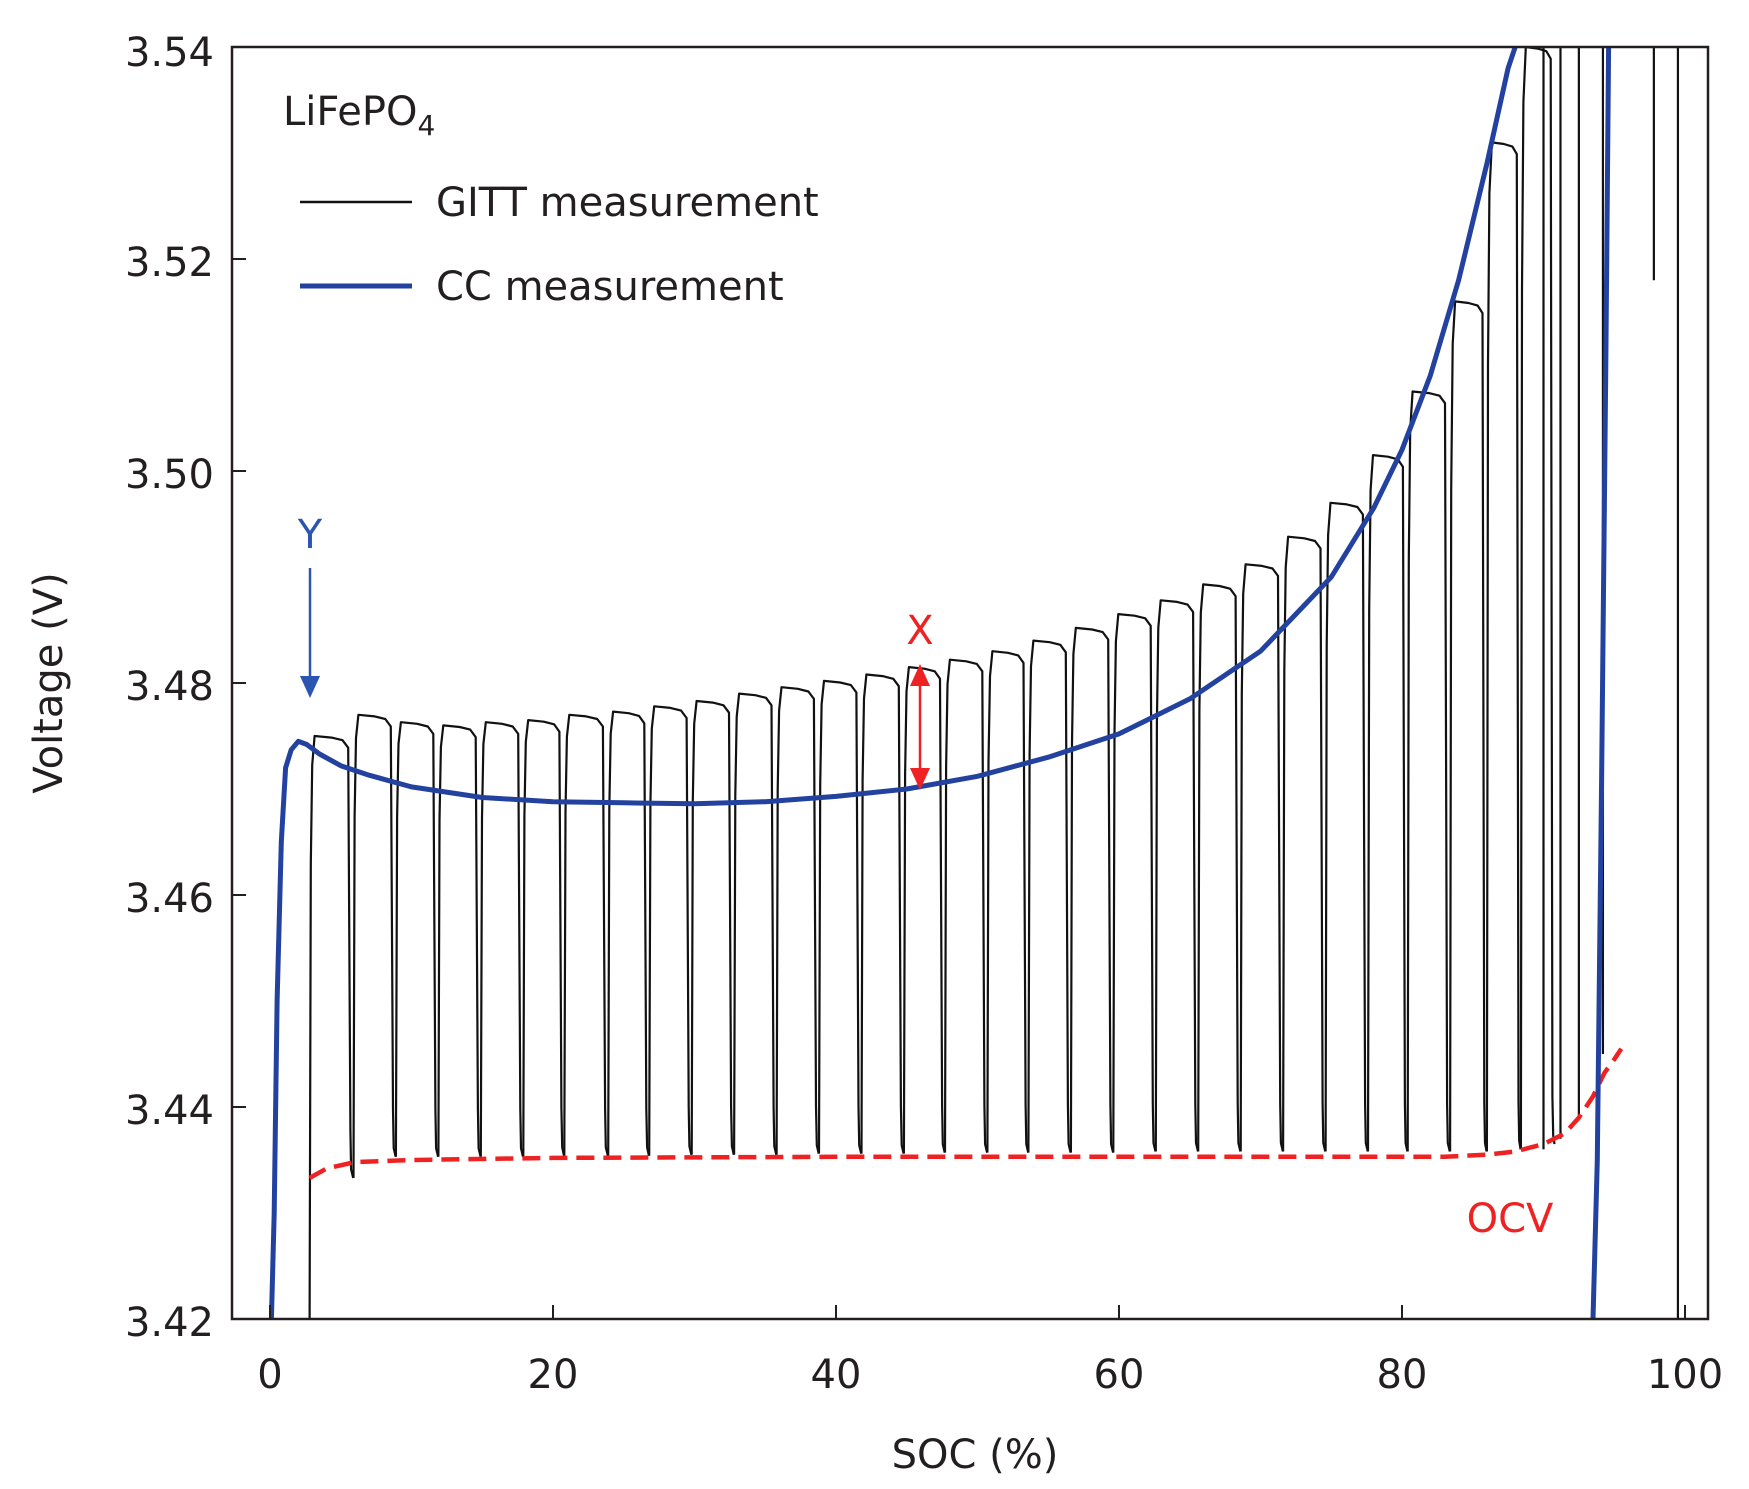  I want to click on ocv-line, so click(966, 1113).